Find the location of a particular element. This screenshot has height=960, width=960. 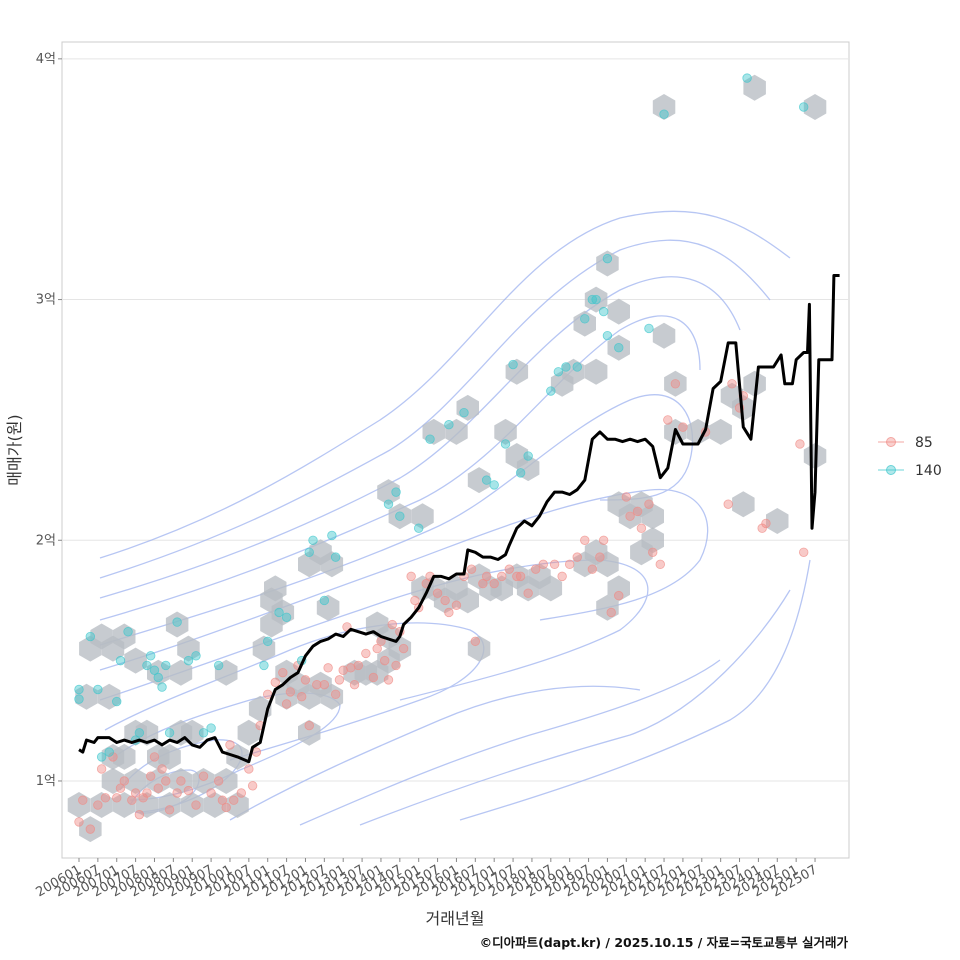

contour-line is located at coordinates (435, 753).